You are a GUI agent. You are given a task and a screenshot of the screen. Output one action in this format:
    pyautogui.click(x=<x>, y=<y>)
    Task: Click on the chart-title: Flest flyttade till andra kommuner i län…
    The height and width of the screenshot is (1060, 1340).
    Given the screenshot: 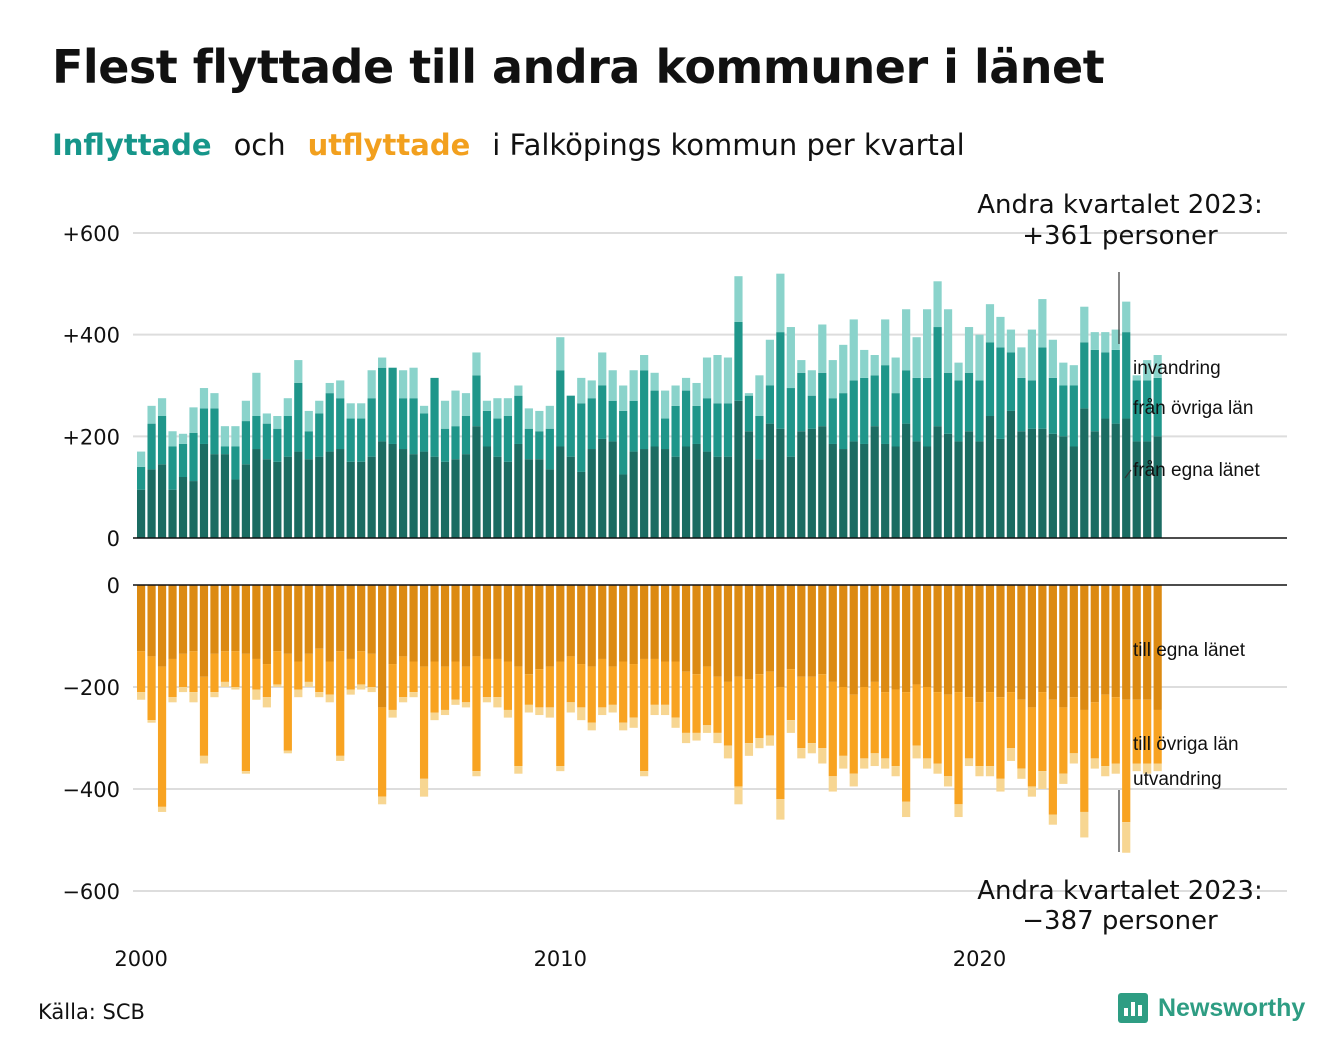 What is the action you would take?
    pyautogui.click(x=578, y=67)
    